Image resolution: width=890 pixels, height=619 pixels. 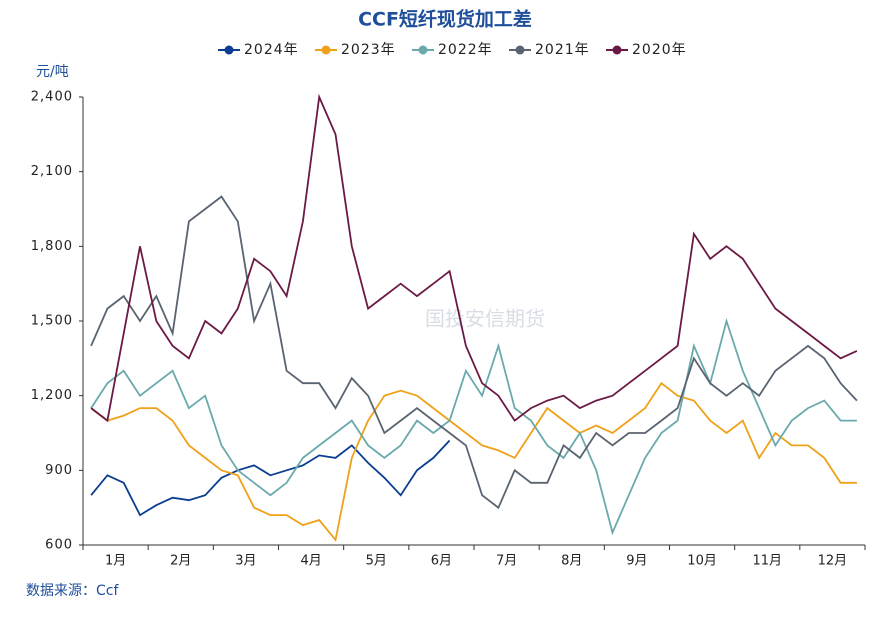 I want to click on y-tick-label: 600, so click(x=59, y=545).